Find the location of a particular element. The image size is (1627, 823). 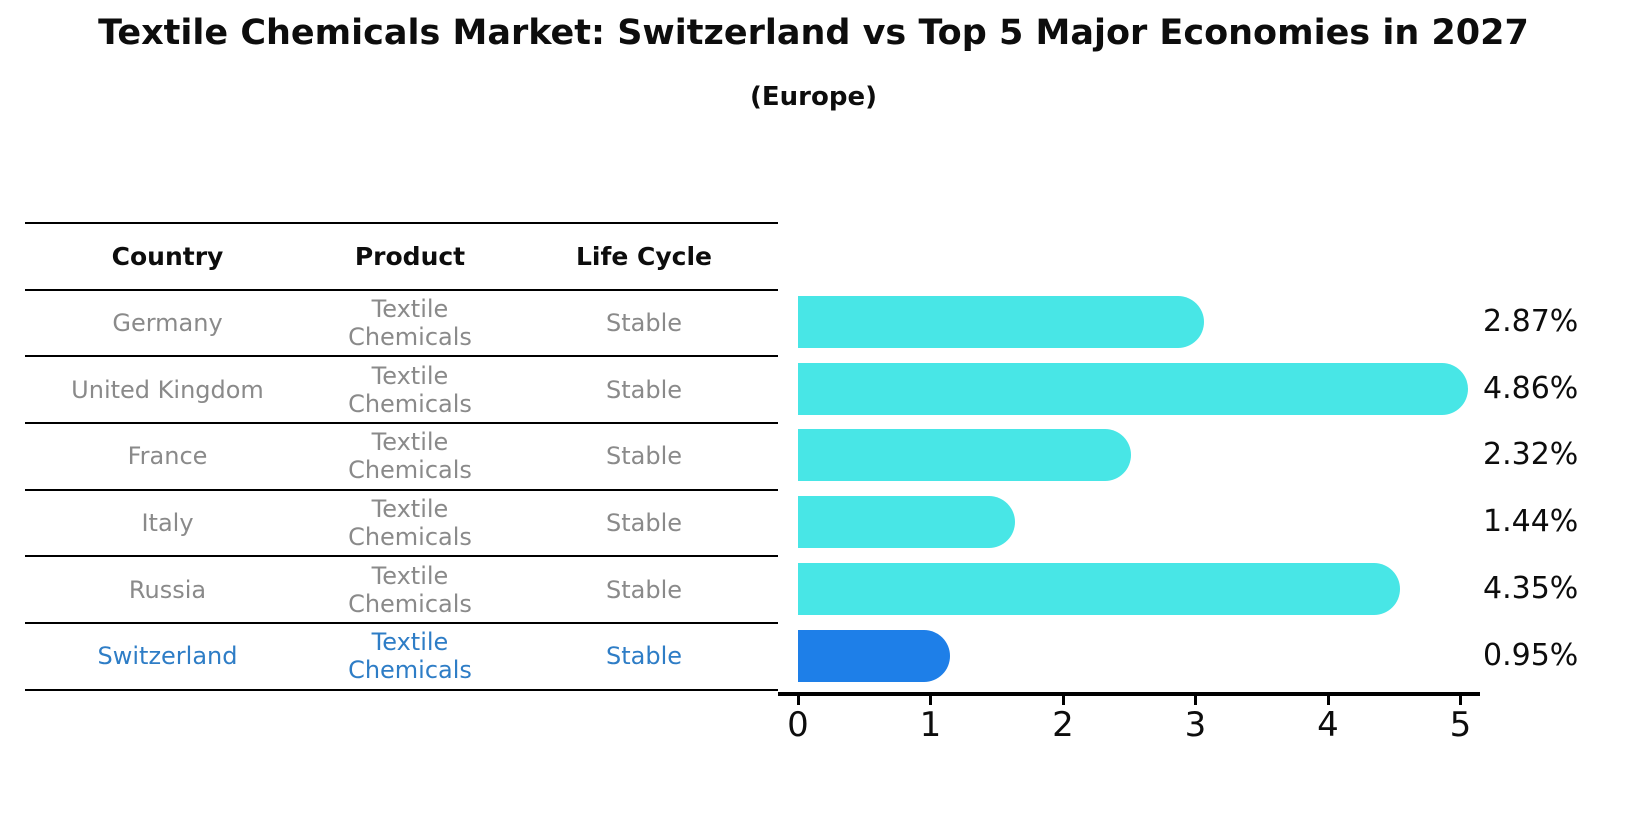

table-row: France Textile Chemicals Stable is located at coordinates (401, 457).